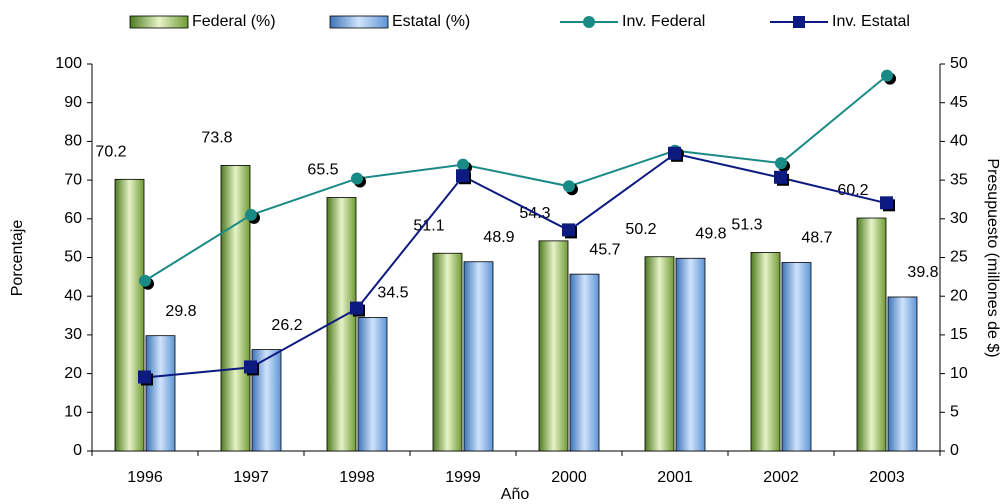  Describe the element at coordinates (110, 152) in the screenshot. I see `data-label: 70.2` at that location.